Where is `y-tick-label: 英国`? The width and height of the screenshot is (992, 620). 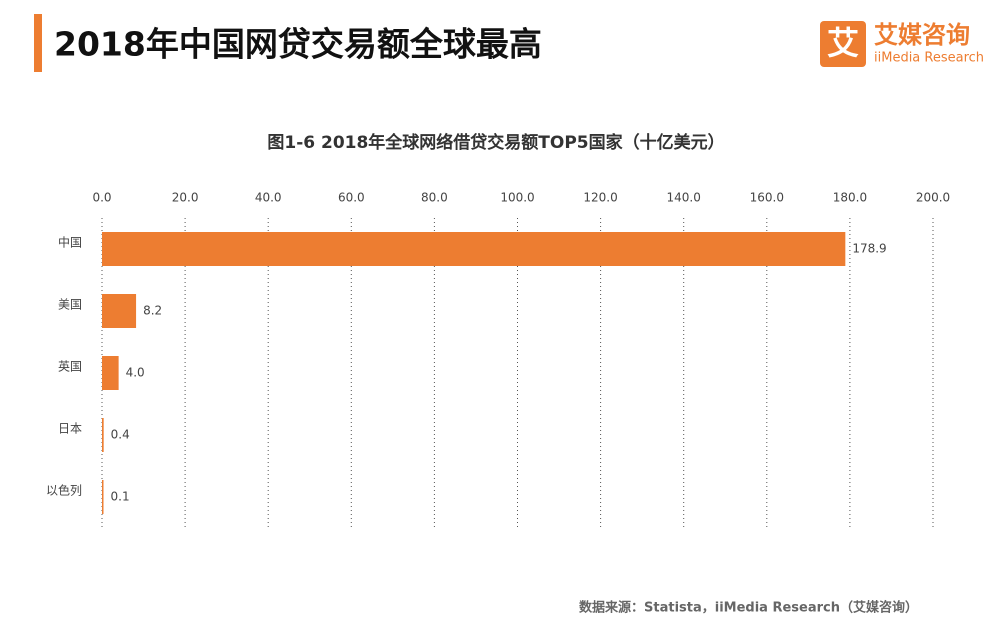 y-tick-label: 英国 is located at coordinates (70, 367).